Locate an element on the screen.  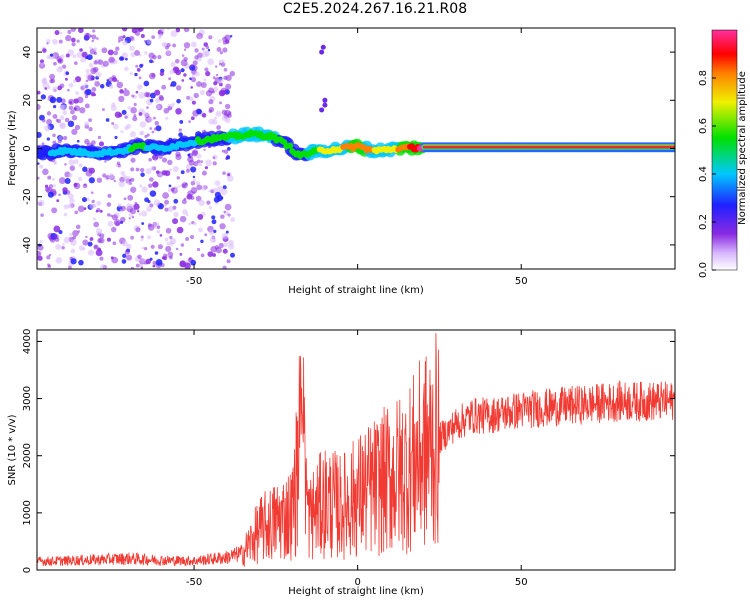
snr-y-tick-label: 4000 is located at coordinates (27, 341).